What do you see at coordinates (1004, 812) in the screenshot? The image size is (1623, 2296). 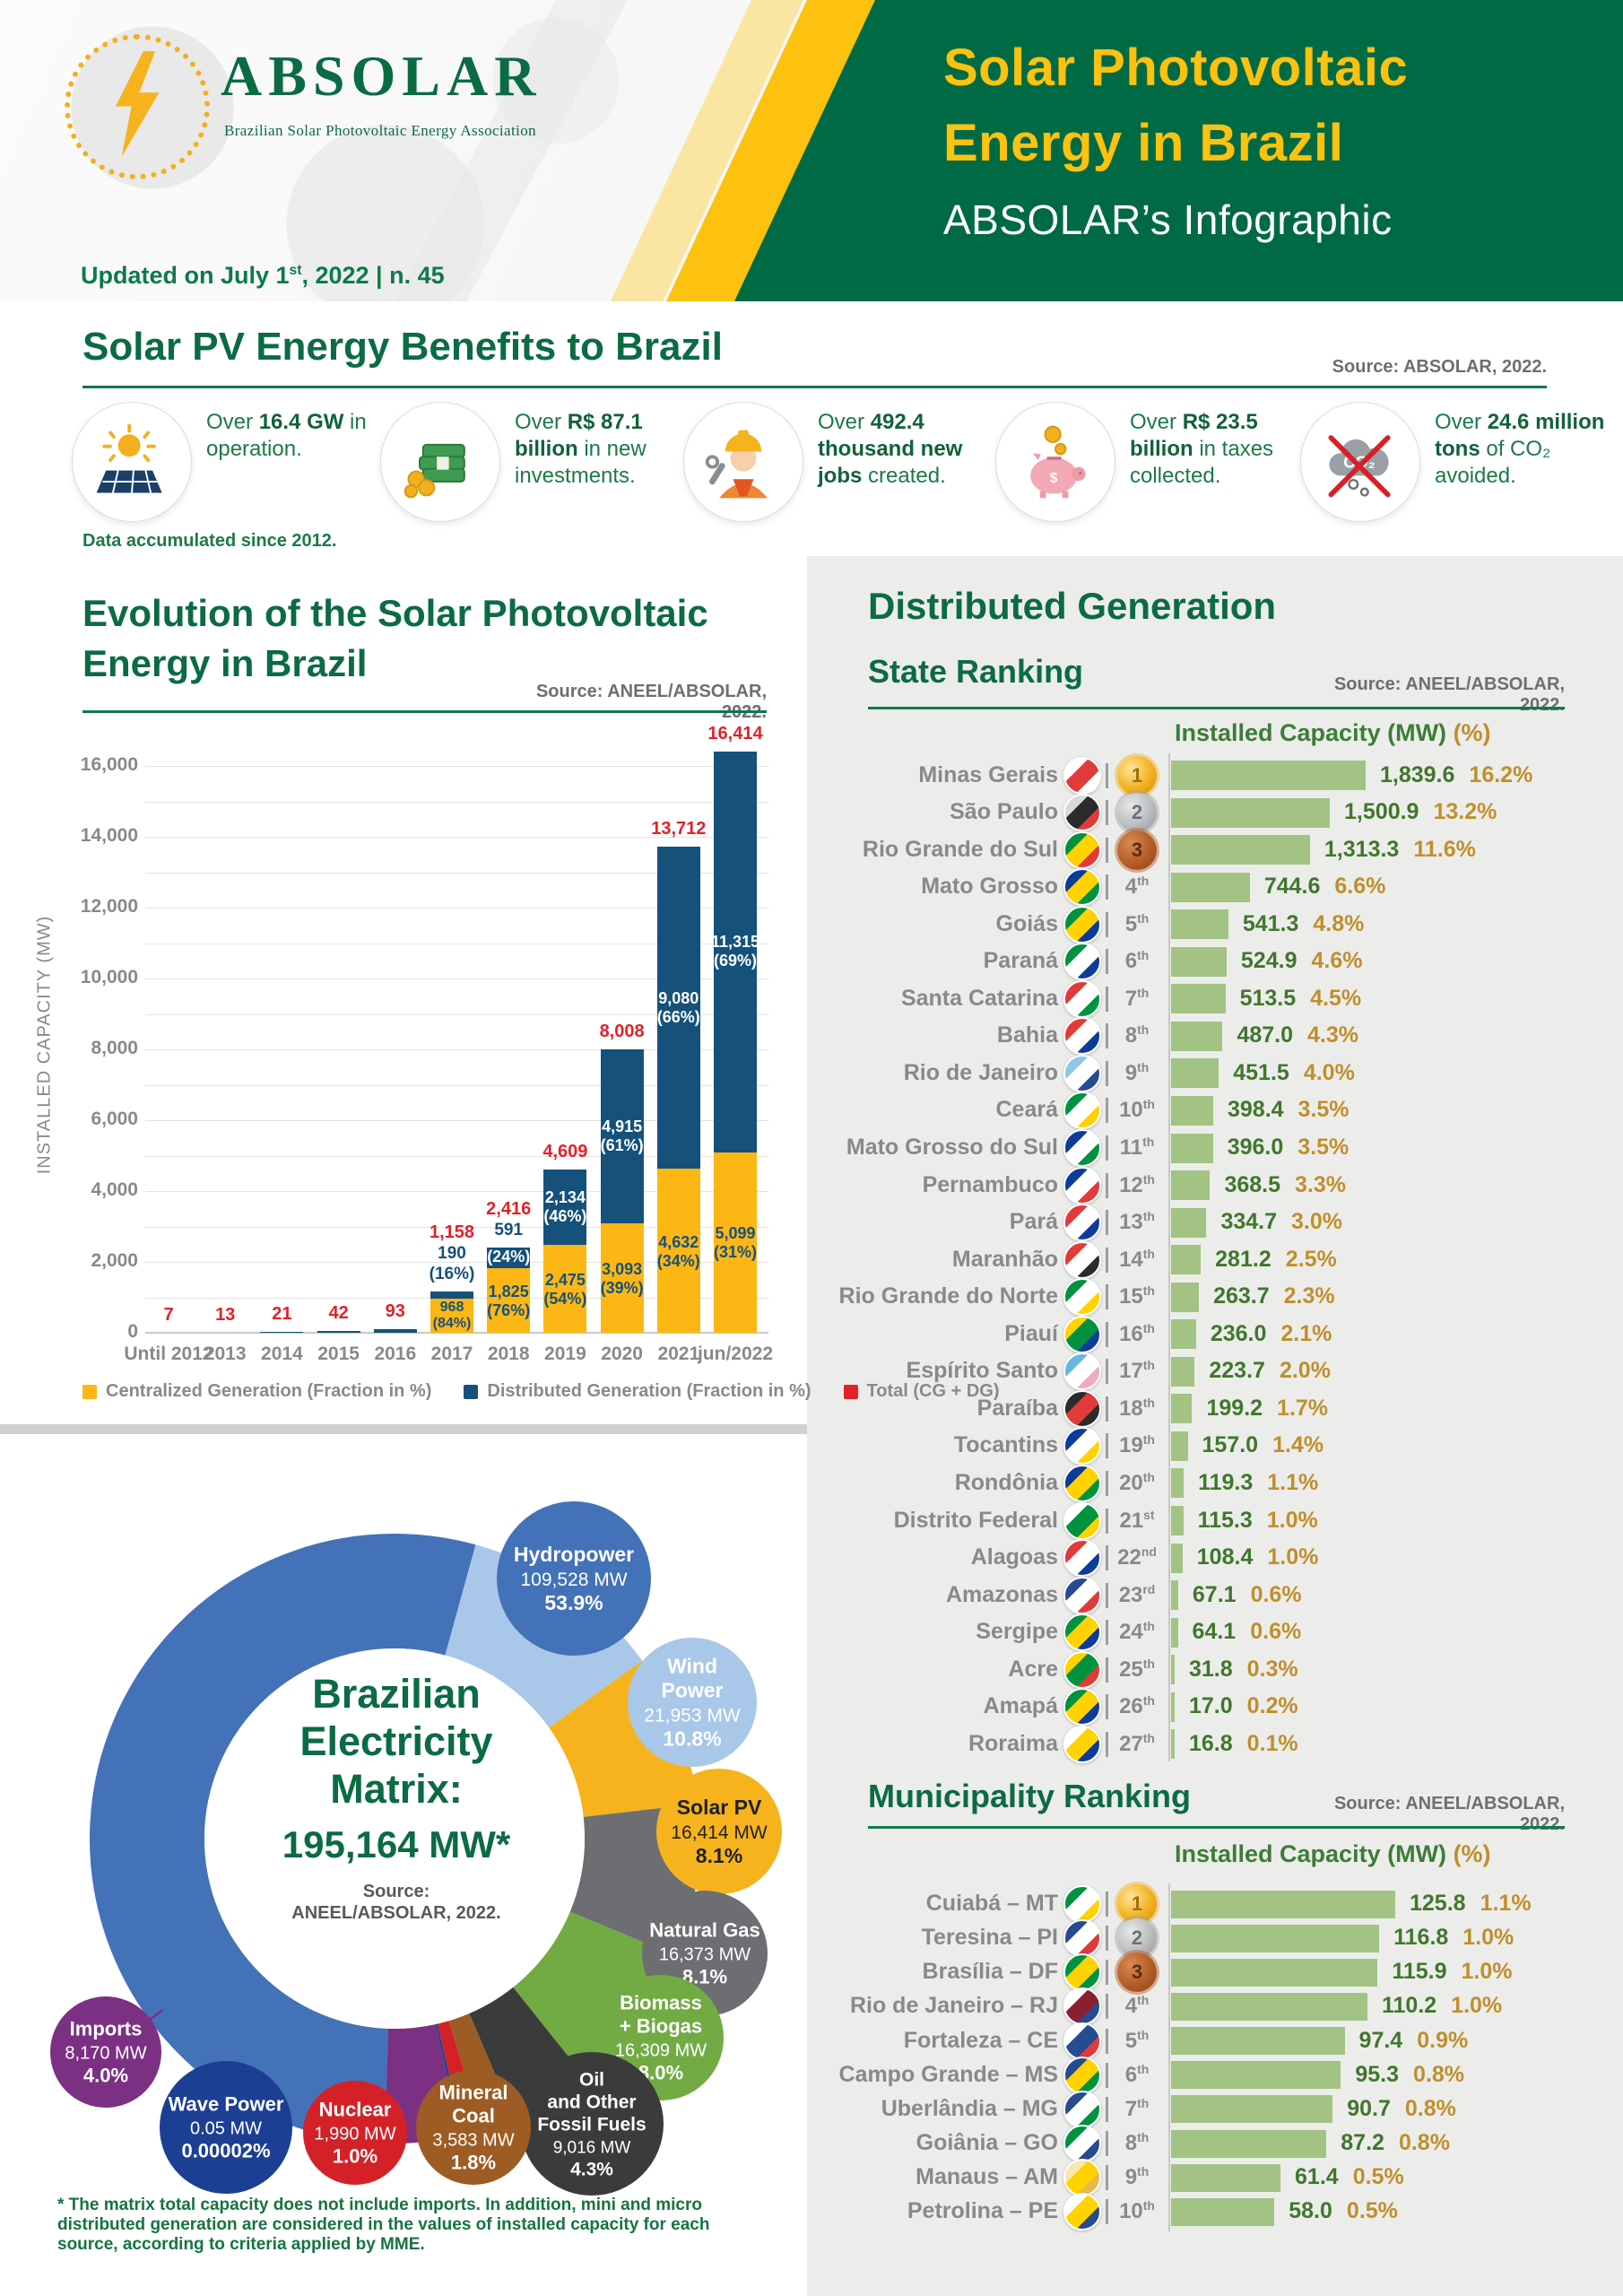 I see `ranking-name: São Paulo` at bounding box center [1004, 812].